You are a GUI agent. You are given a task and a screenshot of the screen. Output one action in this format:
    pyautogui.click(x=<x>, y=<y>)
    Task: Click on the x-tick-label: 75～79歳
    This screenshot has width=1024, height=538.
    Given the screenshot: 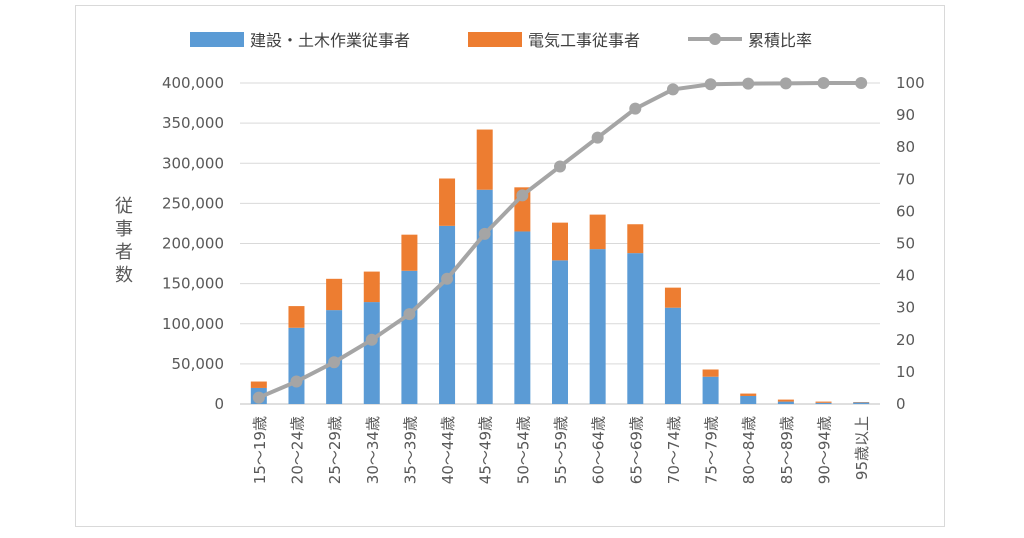 What is the action you would take?
    pyautogui.click(x=712, y=450)
    